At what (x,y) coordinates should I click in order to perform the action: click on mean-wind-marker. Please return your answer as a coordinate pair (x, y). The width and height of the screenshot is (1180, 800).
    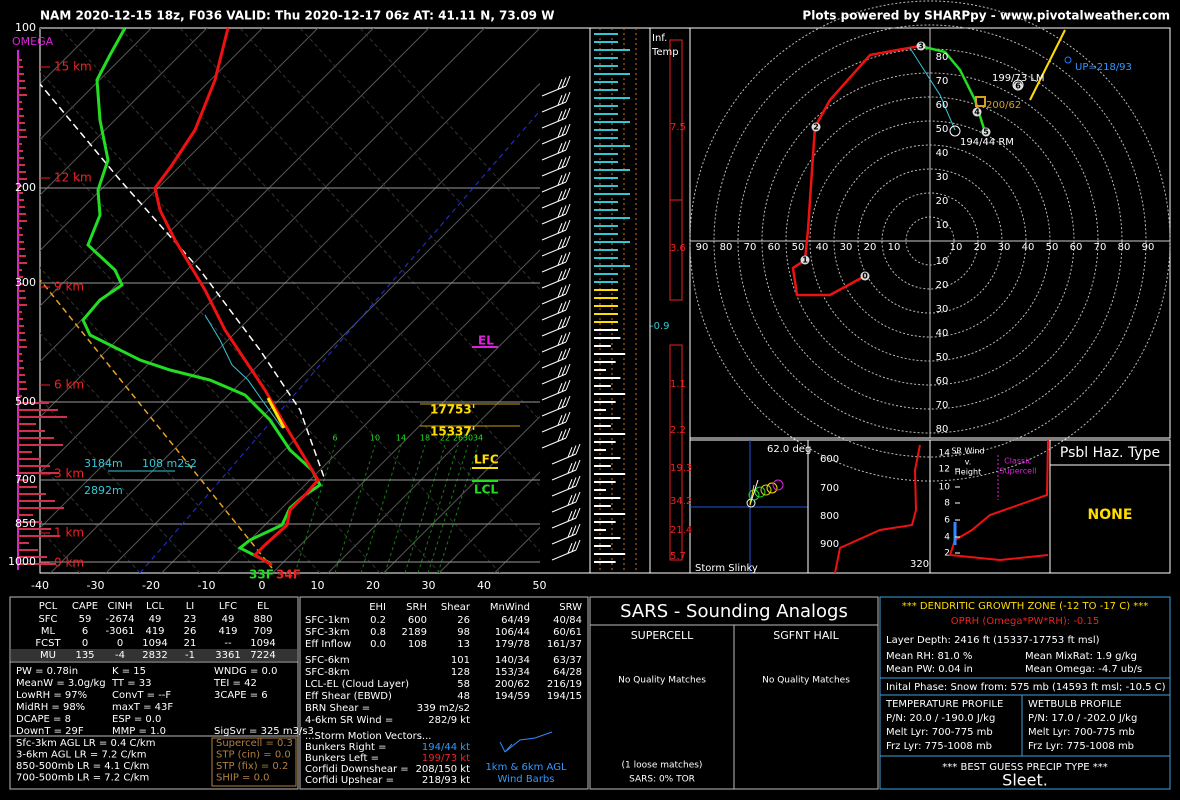
    Looking at the image, I should click on (980, 101).